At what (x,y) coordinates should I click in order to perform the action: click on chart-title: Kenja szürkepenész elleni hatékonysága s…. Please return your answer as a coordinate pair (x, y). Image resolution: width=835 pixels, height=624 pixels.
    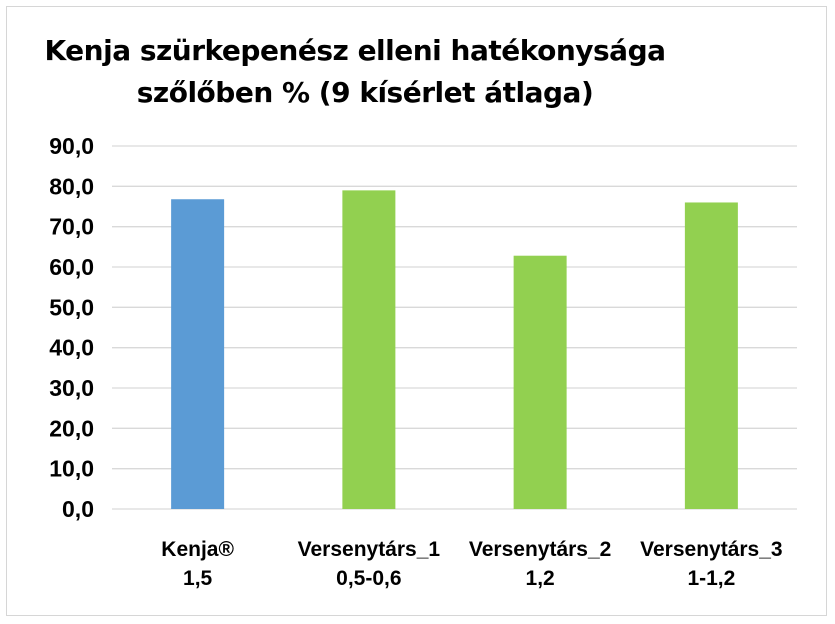
    Looking at the image, I should click on (355, 72).